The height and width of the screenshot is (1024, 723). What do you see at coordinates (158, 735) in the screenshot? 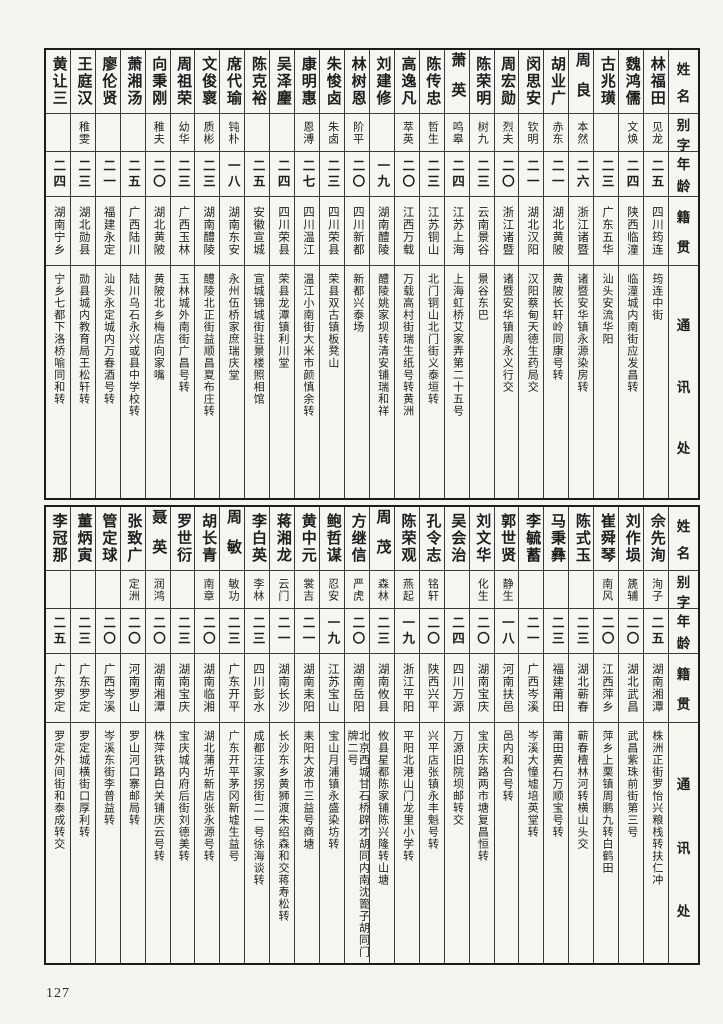
I see `entry-column: 聂英 润鸿 二〇 湖南湘潭 株萍铁路白关铺庆云号转` at bounding box center [158, 735].